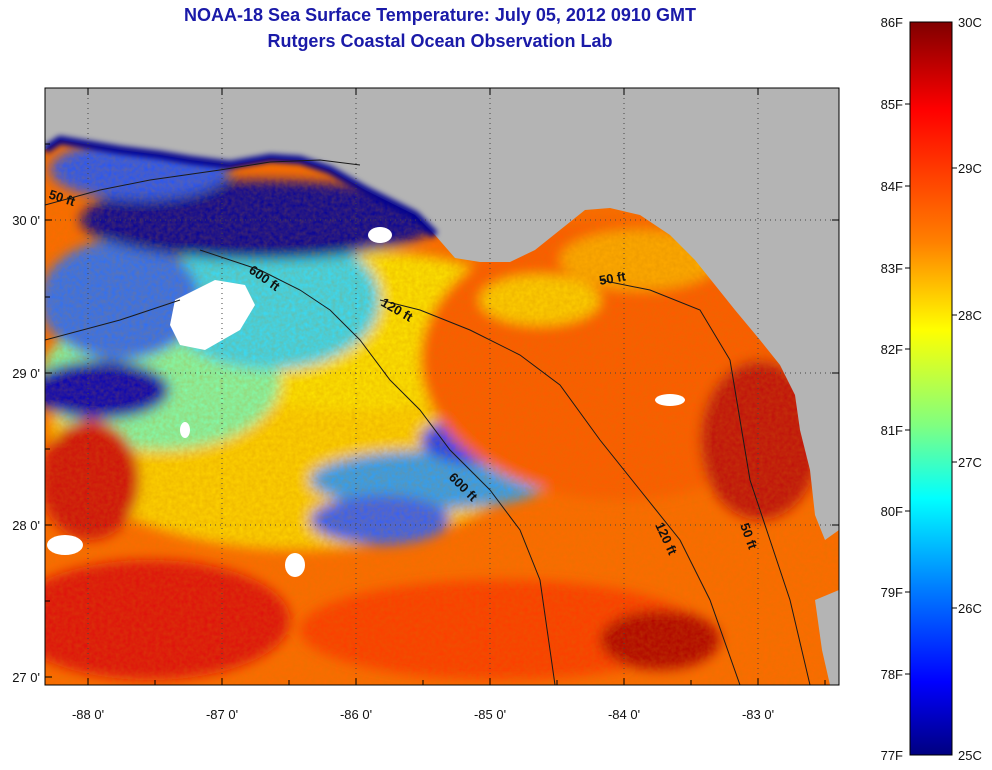 The width and height of the screenshot is (992, 770). I want to click on lat-label: 27 0', so click(26, 677).